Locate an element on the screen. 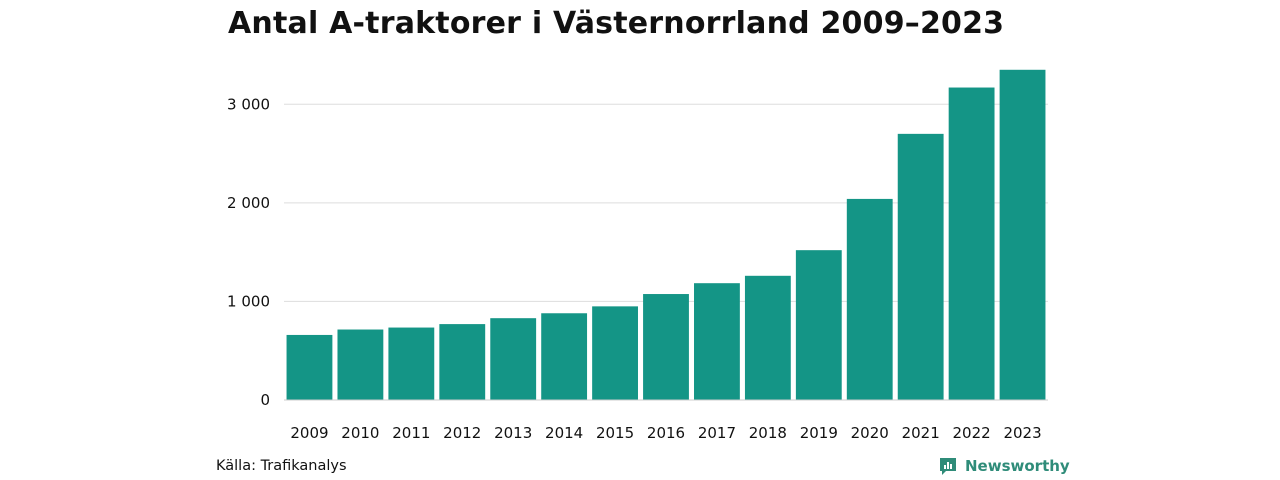 The image size is (1280, 480). bar-2016 is located at coordinates (666, 347).